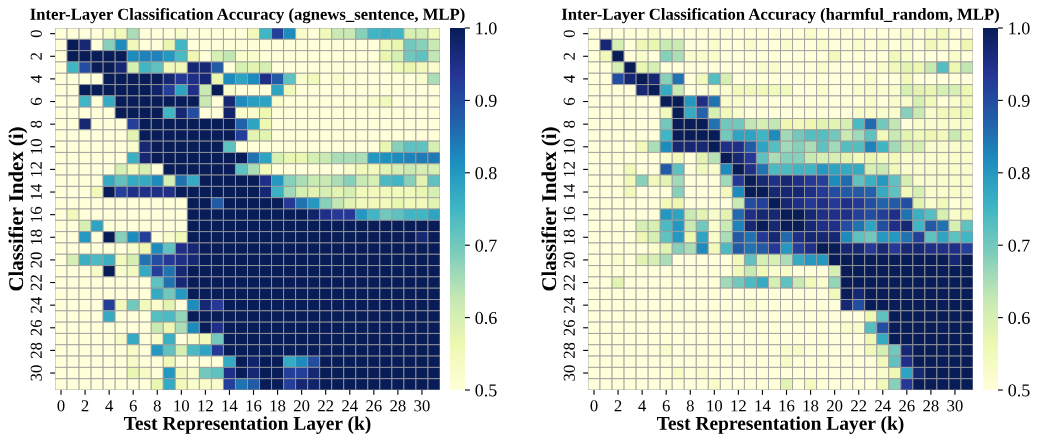 The height and width of the screenshot is (442, 1057). What do you see at coordinates (780, 15) in the screenshot?
I see `chart-title: Inter-Layer Classification Accuracy (harmful_random, MLP)` at bounding box center [780, 15].